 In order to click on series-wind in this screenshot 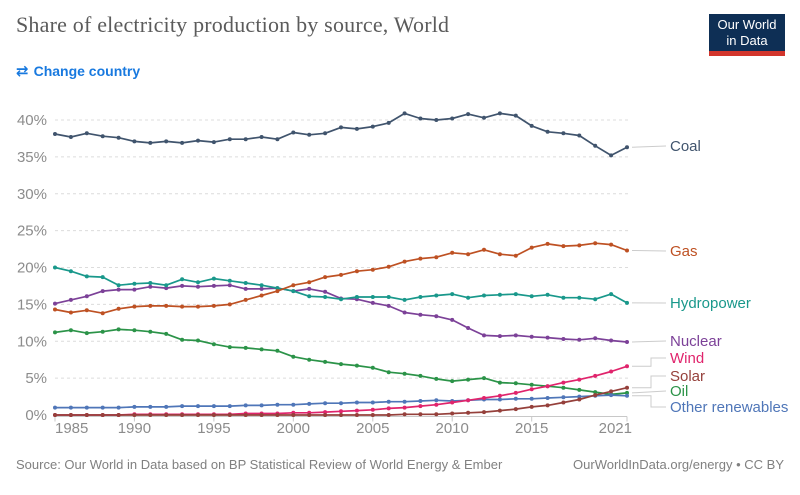, I will do `click(341, 390)`.